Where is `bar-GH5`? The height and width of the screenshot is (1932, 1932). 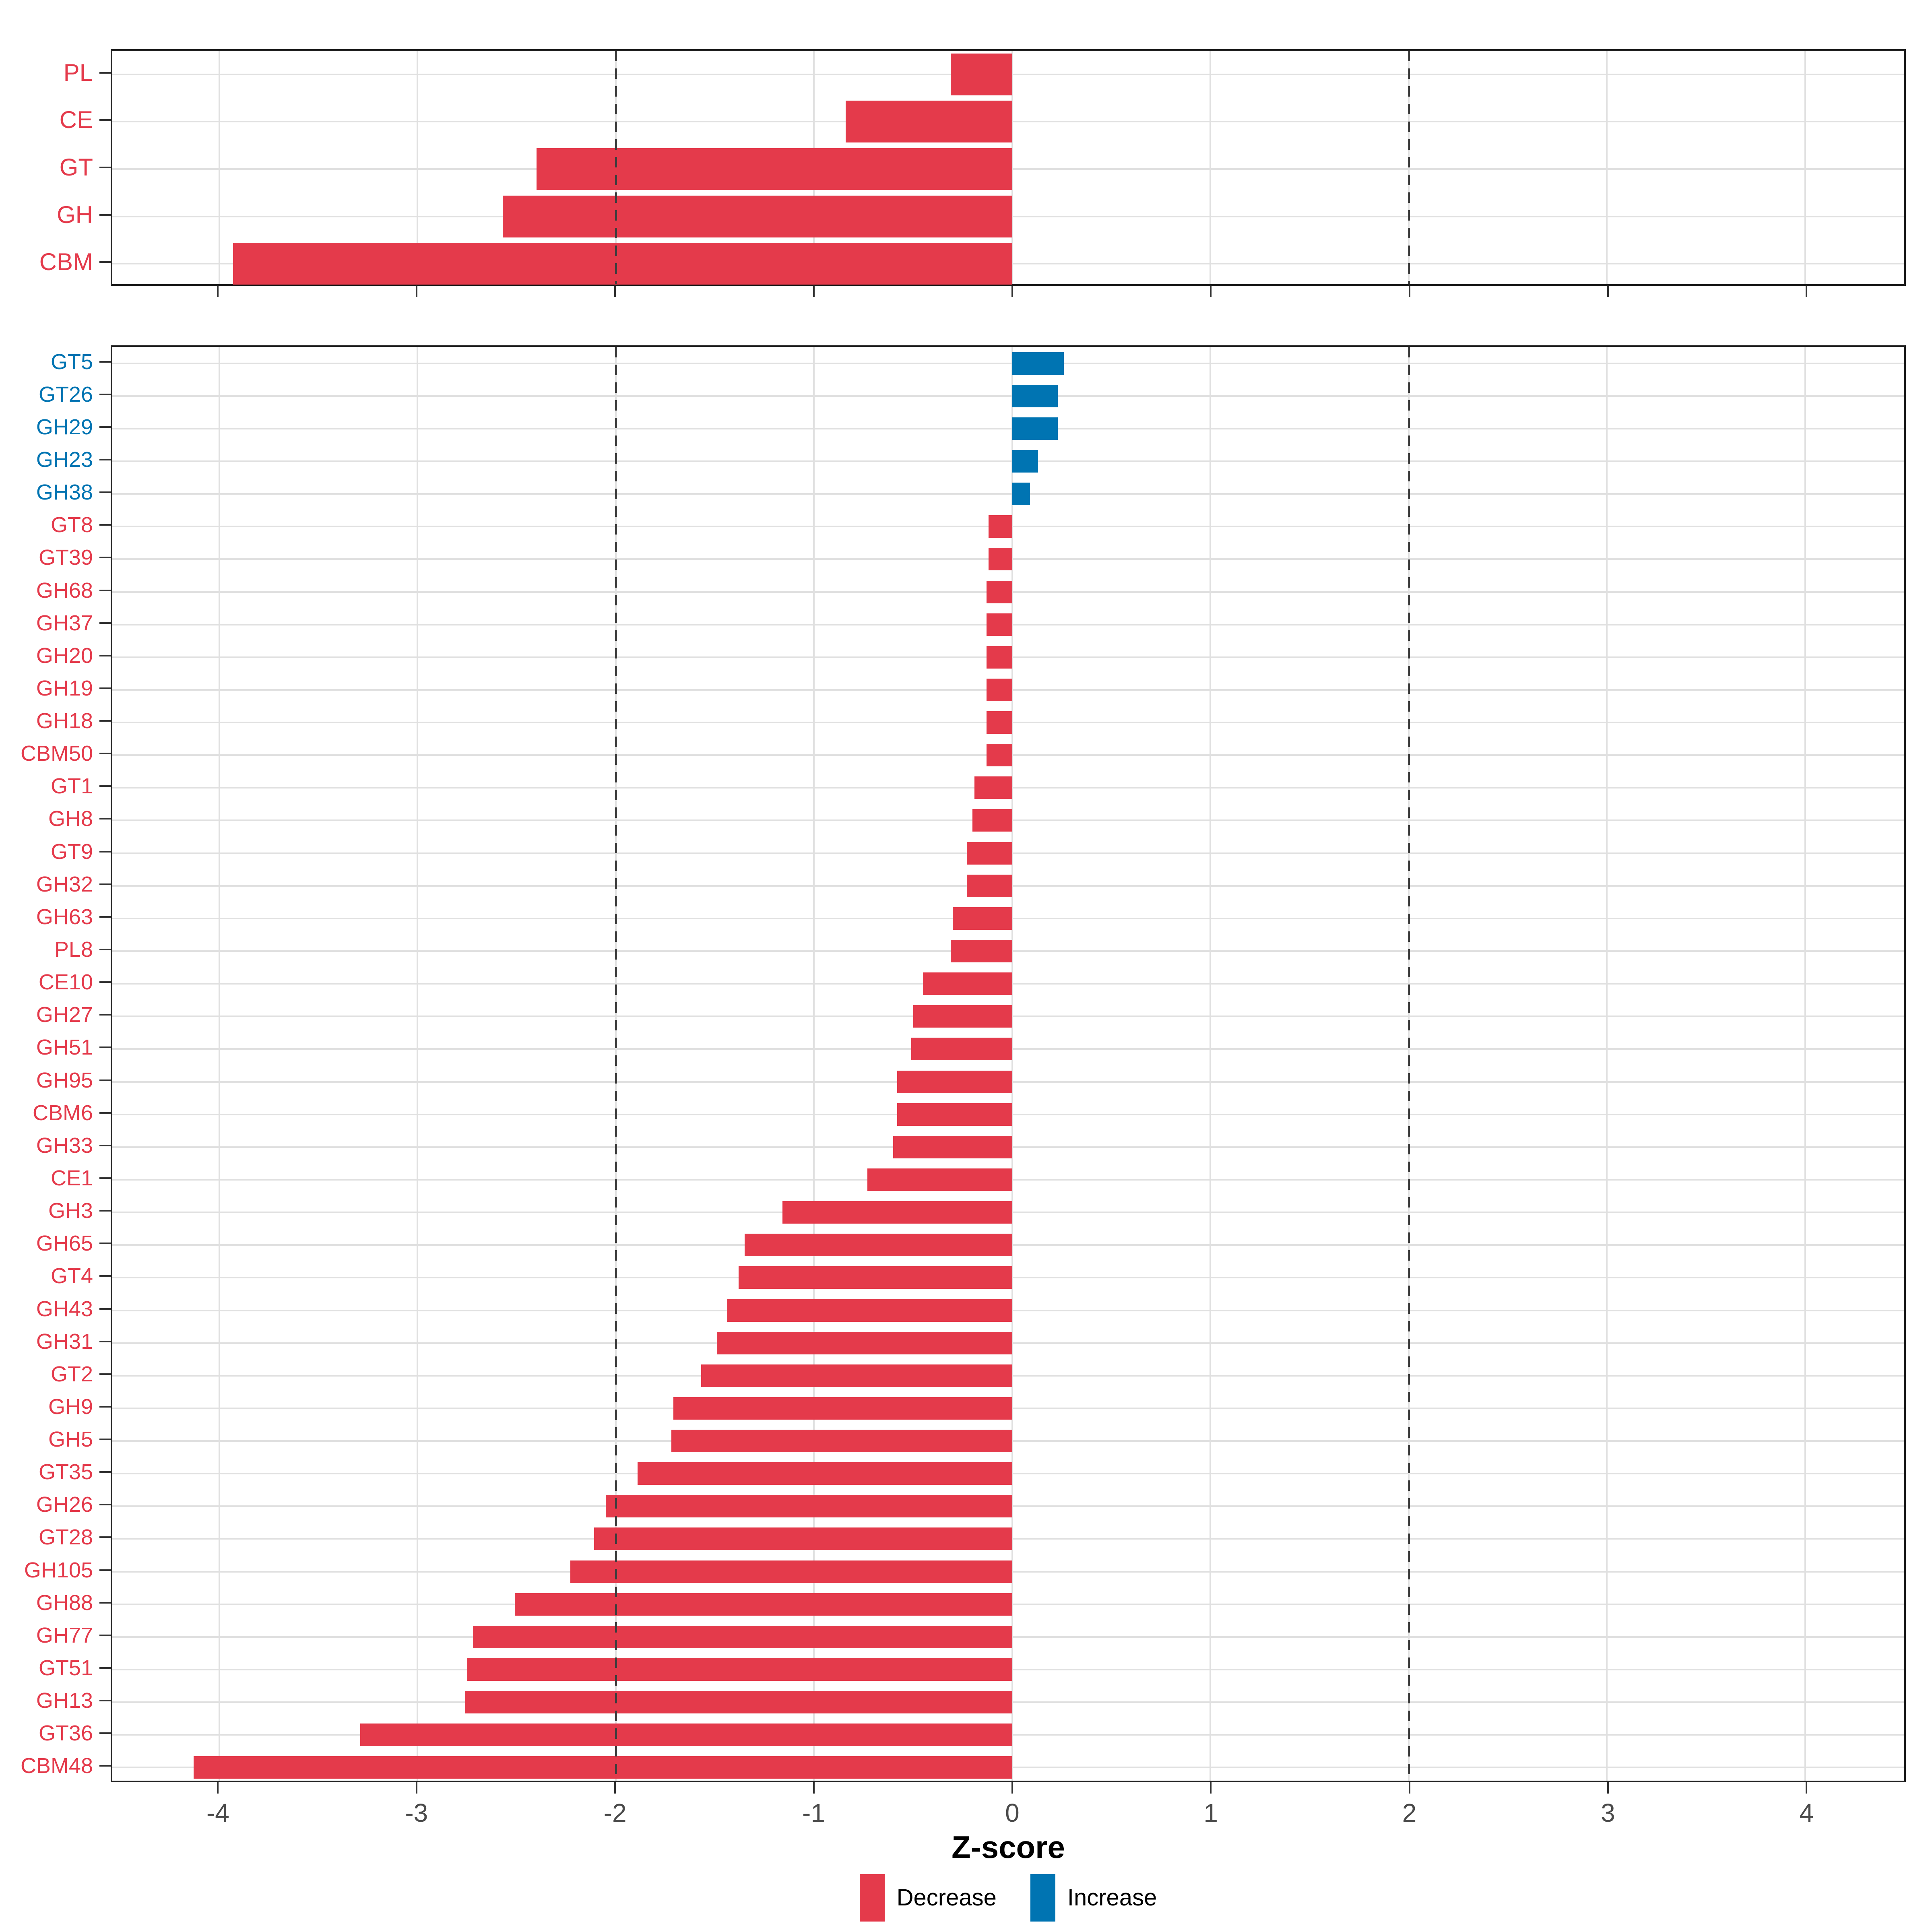 bar-GH5 is located at coordinates (842, 1441).